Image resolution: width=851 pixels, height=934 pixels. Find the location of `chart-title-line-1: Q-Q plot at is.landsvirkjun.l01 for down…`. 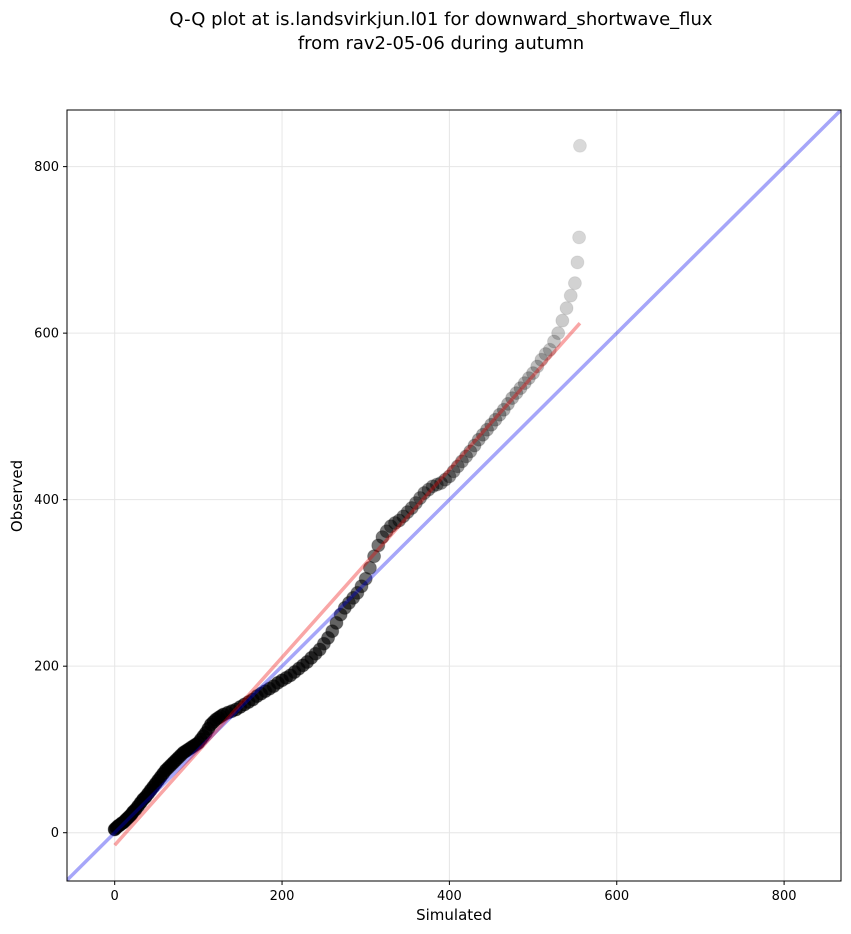

chart-title-line-1: Q-Q plot at is.landsvirkjun.l01 for down… is located at coordinates (441, 19).